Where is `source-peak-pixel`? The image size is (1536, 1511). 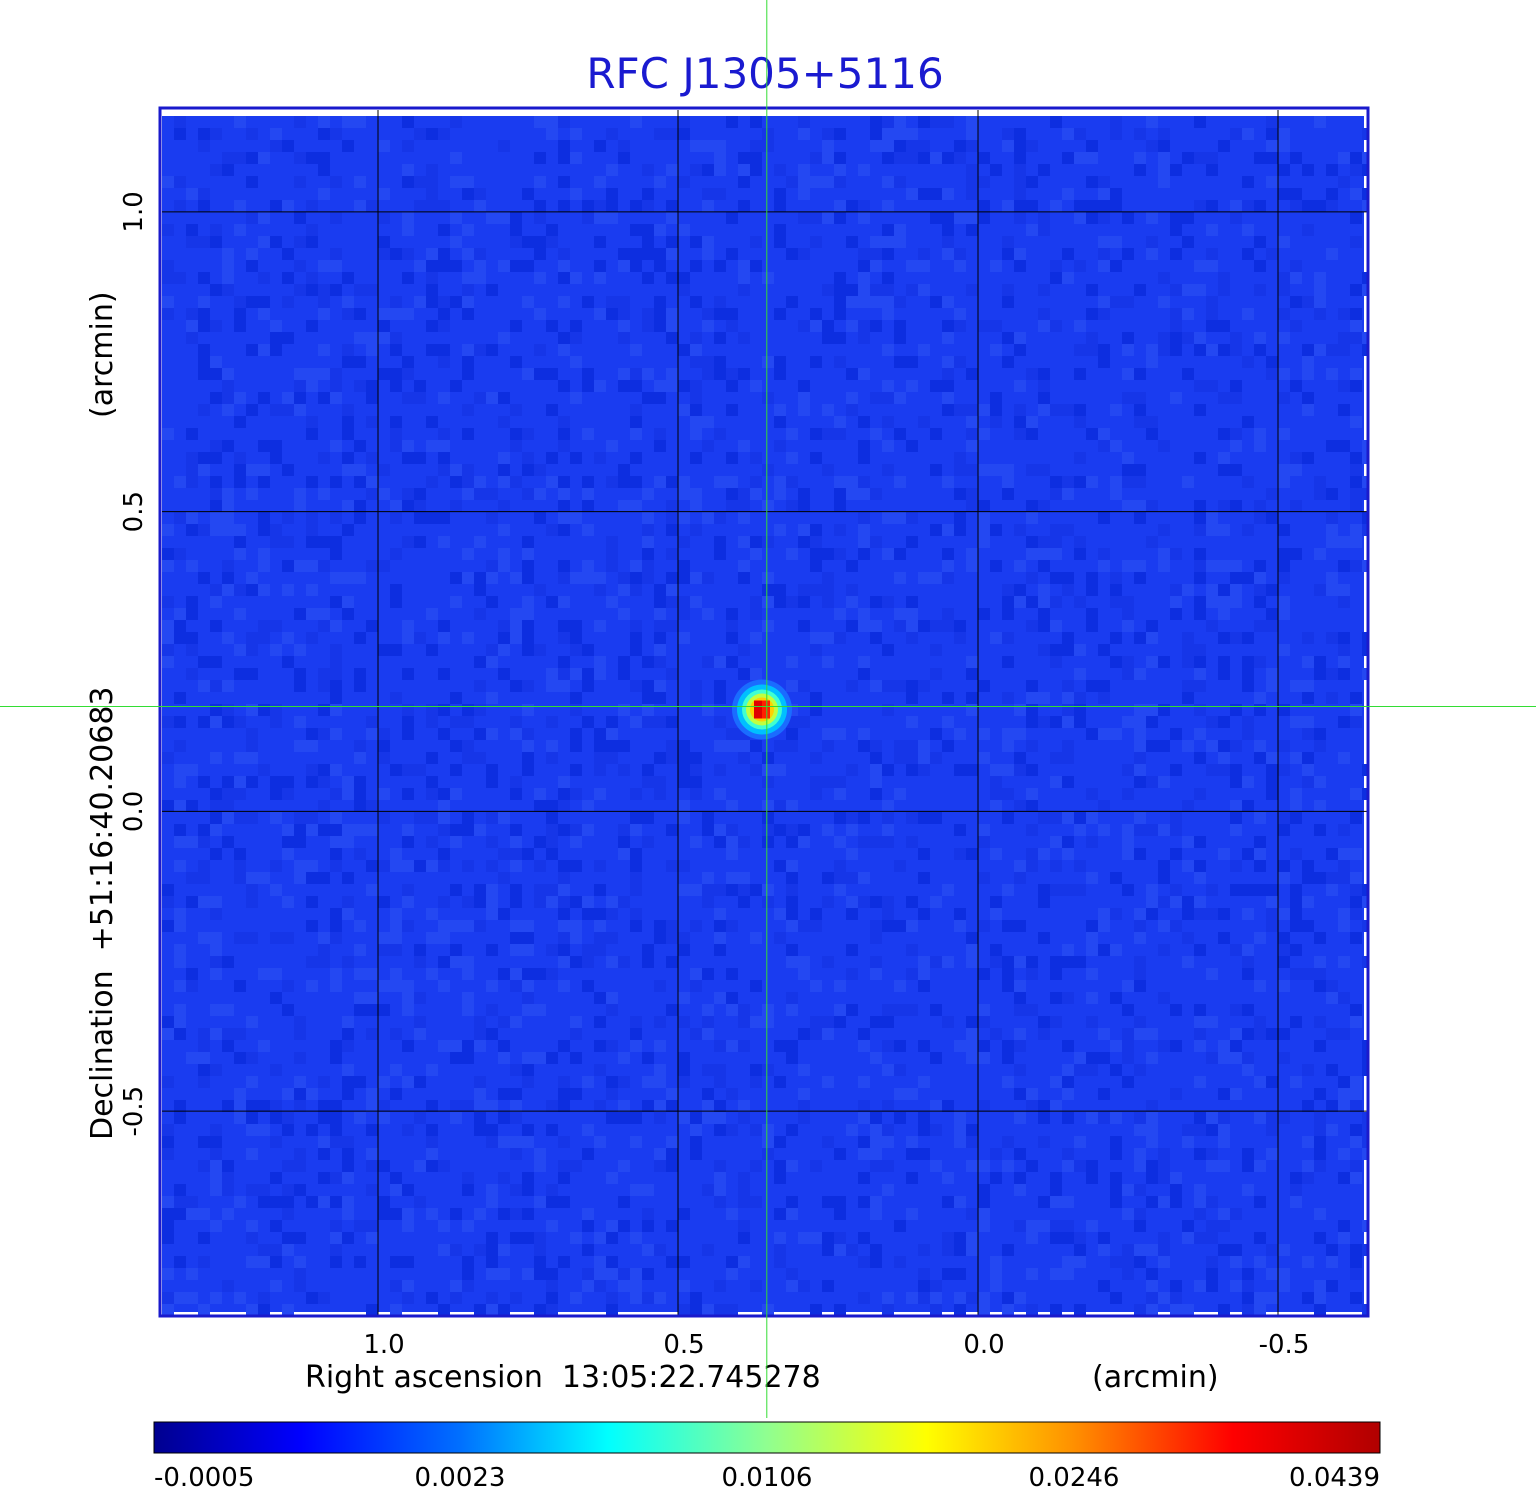 source-peak-pixel is located at coordinates (766, 709).